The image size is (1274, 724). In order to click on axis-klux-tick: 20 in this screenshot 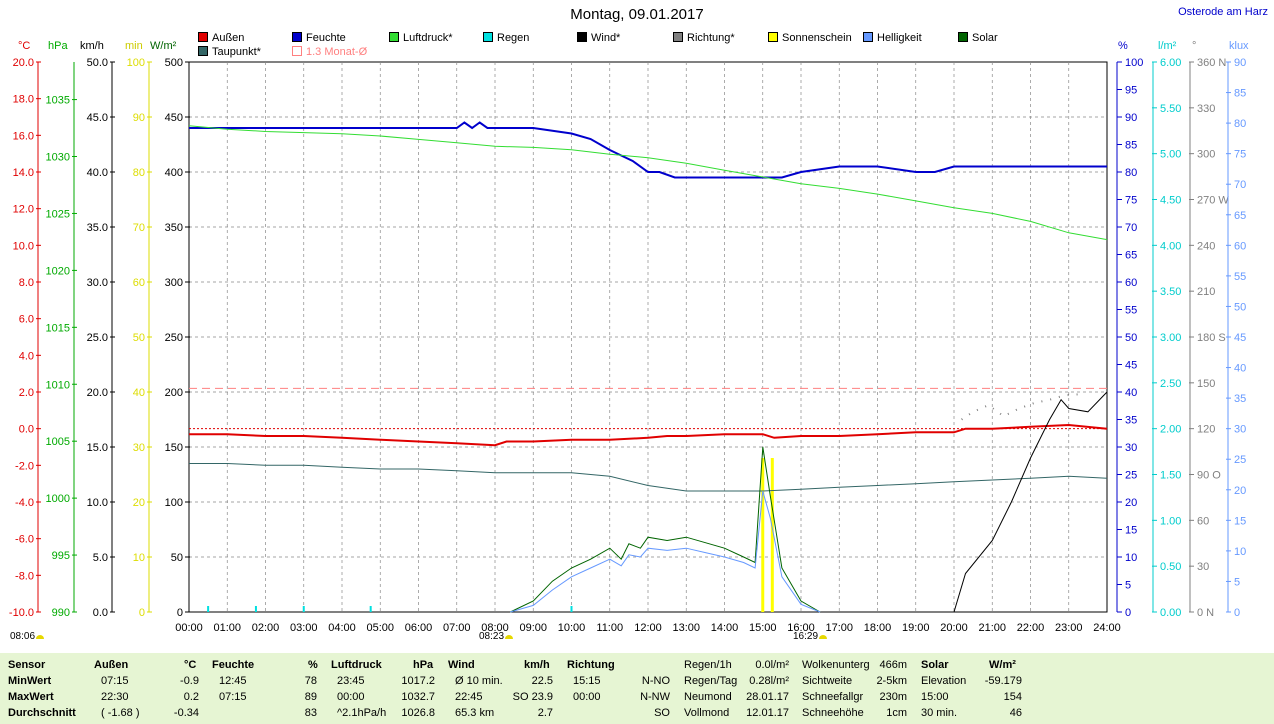, I will do `click(1240, 491)`.